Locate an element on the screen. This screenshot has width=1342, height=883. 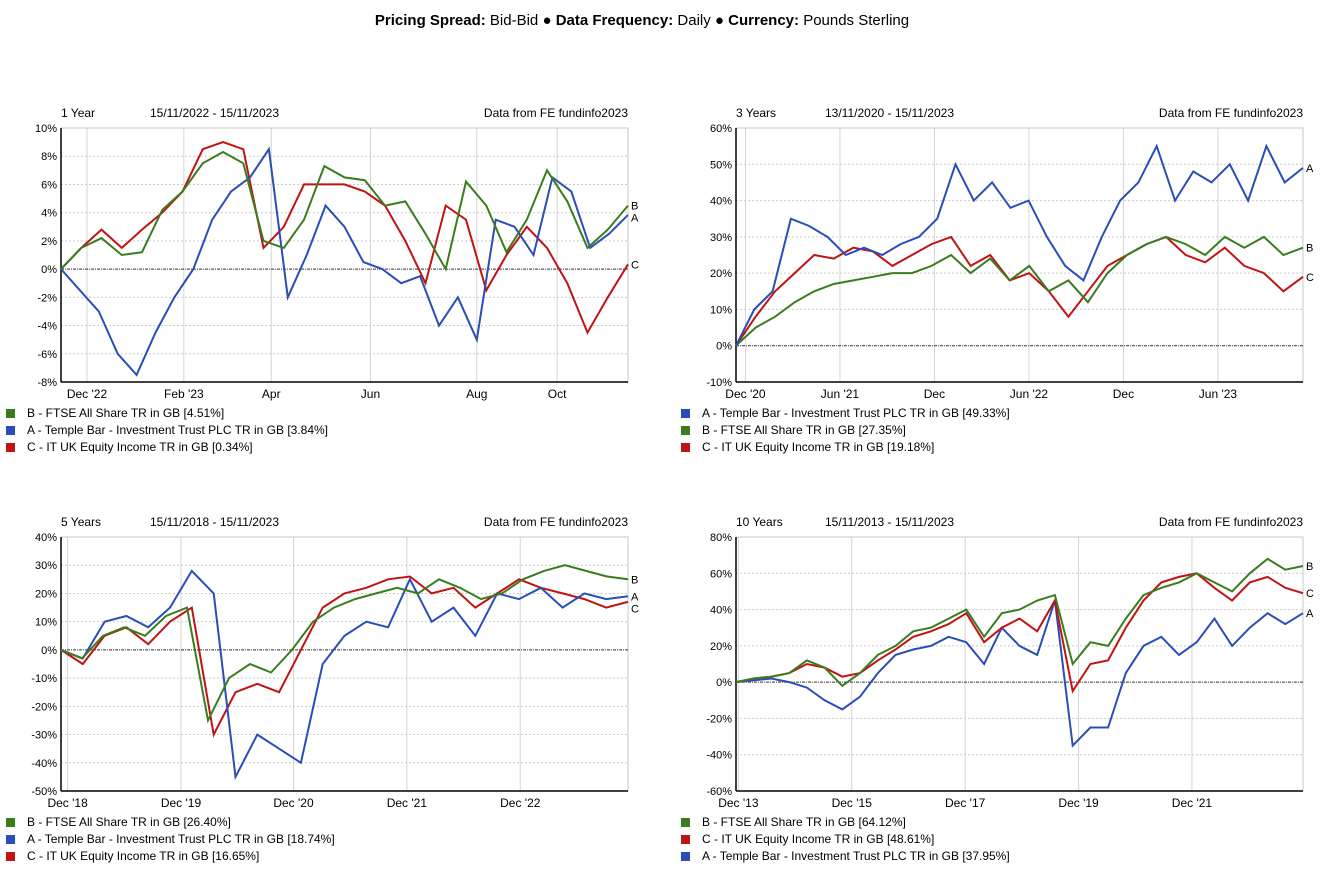
pricing-spread-label: Pricing Spread: is located at coordinates (430, 20).